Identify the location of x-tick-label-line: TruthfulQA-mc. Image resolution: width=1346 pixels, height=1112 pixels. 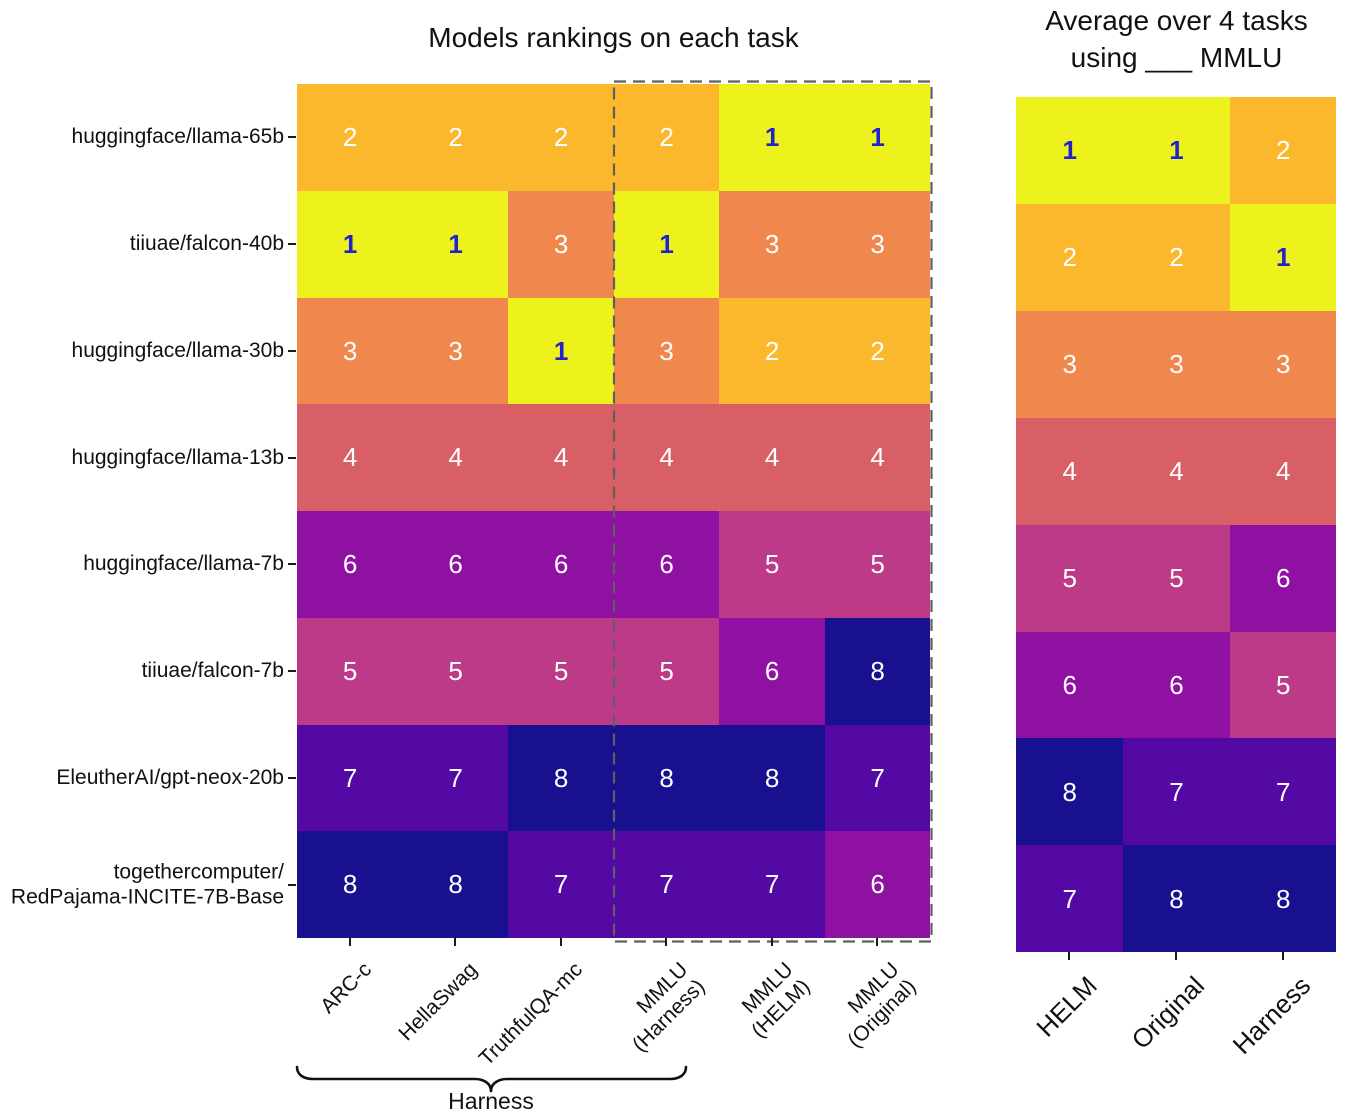
(531, 1014).